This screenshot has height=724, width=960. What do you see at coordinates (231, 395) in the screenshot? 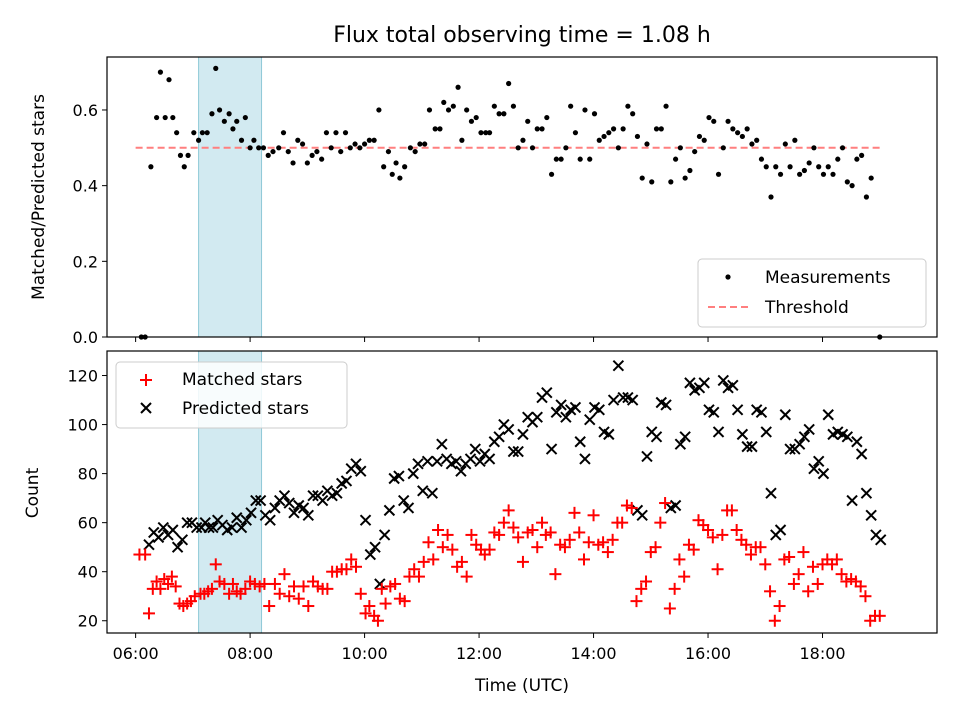
I see `count-legend-box` at bounding box center [231, 395].